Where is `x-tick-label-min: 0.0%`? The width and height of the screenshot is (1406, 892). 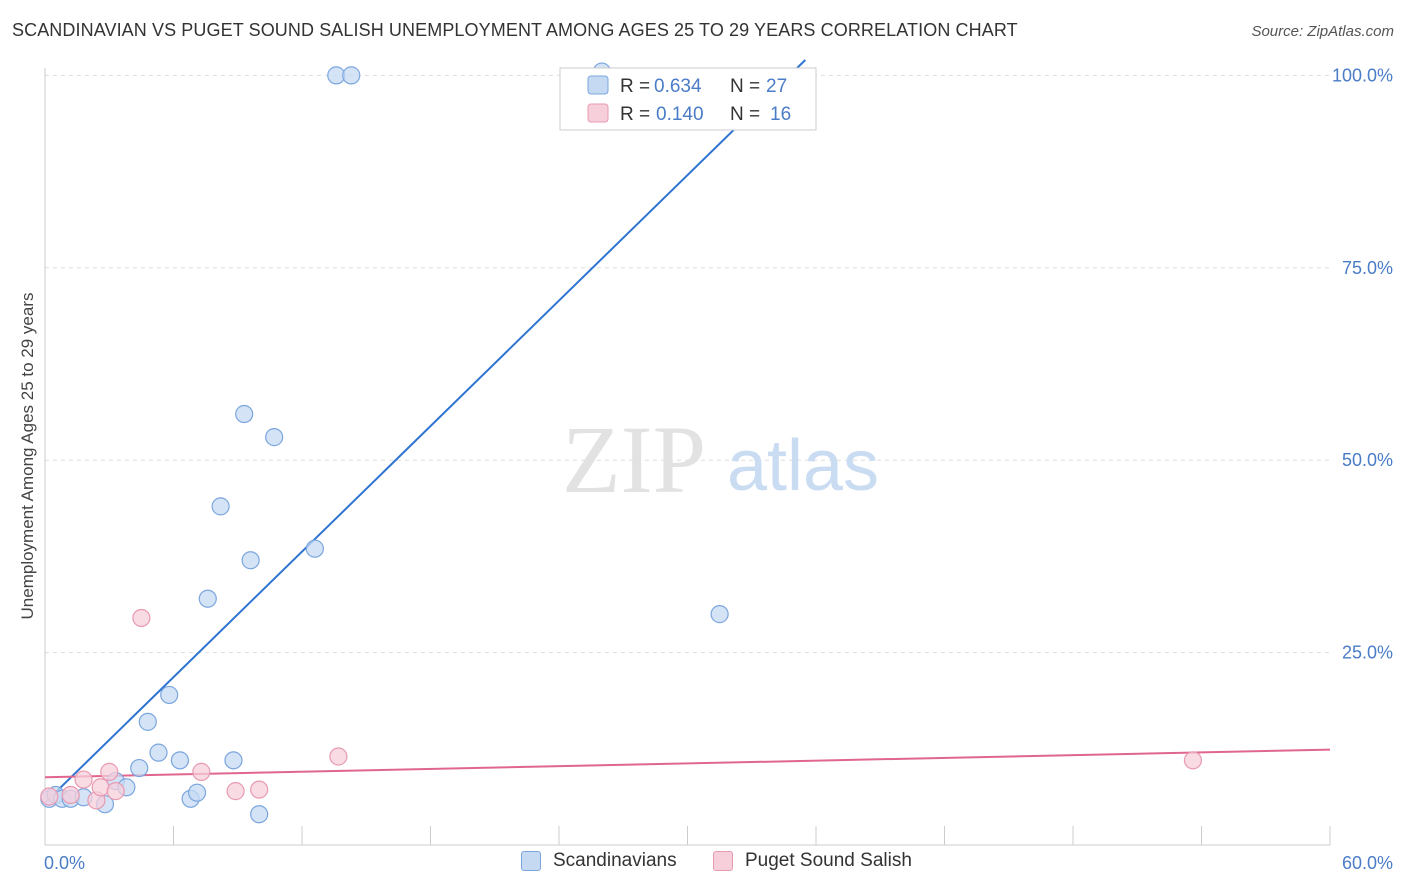 x-tick-label-min: 0.0% is located at coordinates (64, 863).